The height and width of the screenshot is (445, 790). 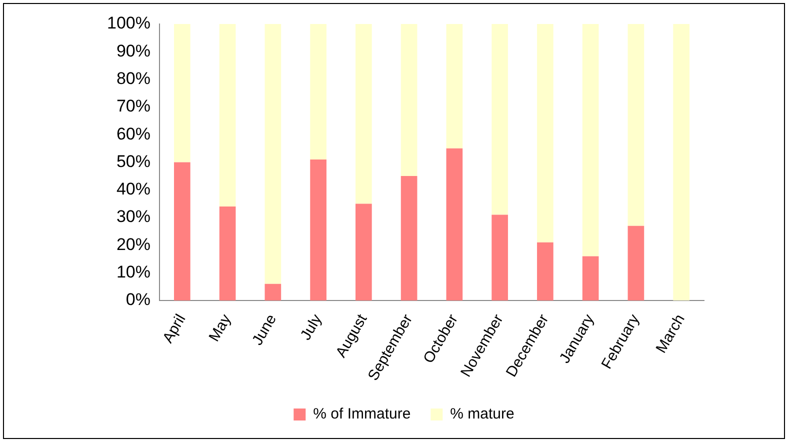 I want to click on y-tick-label: 20%, so click(x=133, y=244).